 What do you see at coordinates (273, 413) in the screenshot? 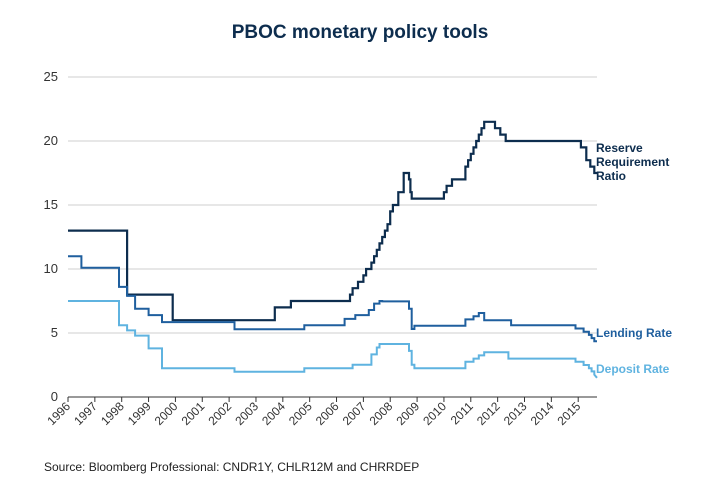
I see `x-tick-label: 2004` at bounding box center [273, 413].